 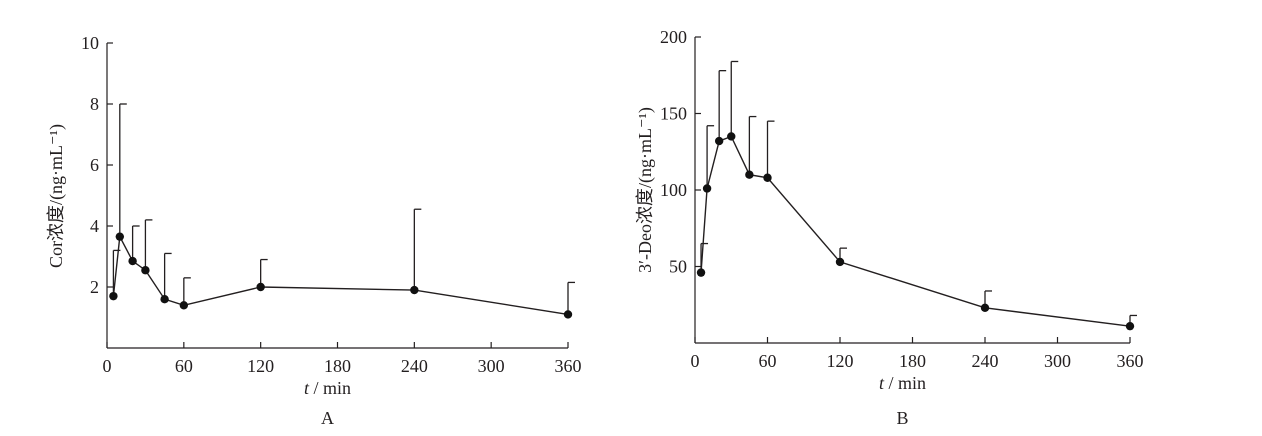 What do you see at coordinates (327, 418) in the screenshot?
I see `panel-label: A` at bounding box center [327, 418].